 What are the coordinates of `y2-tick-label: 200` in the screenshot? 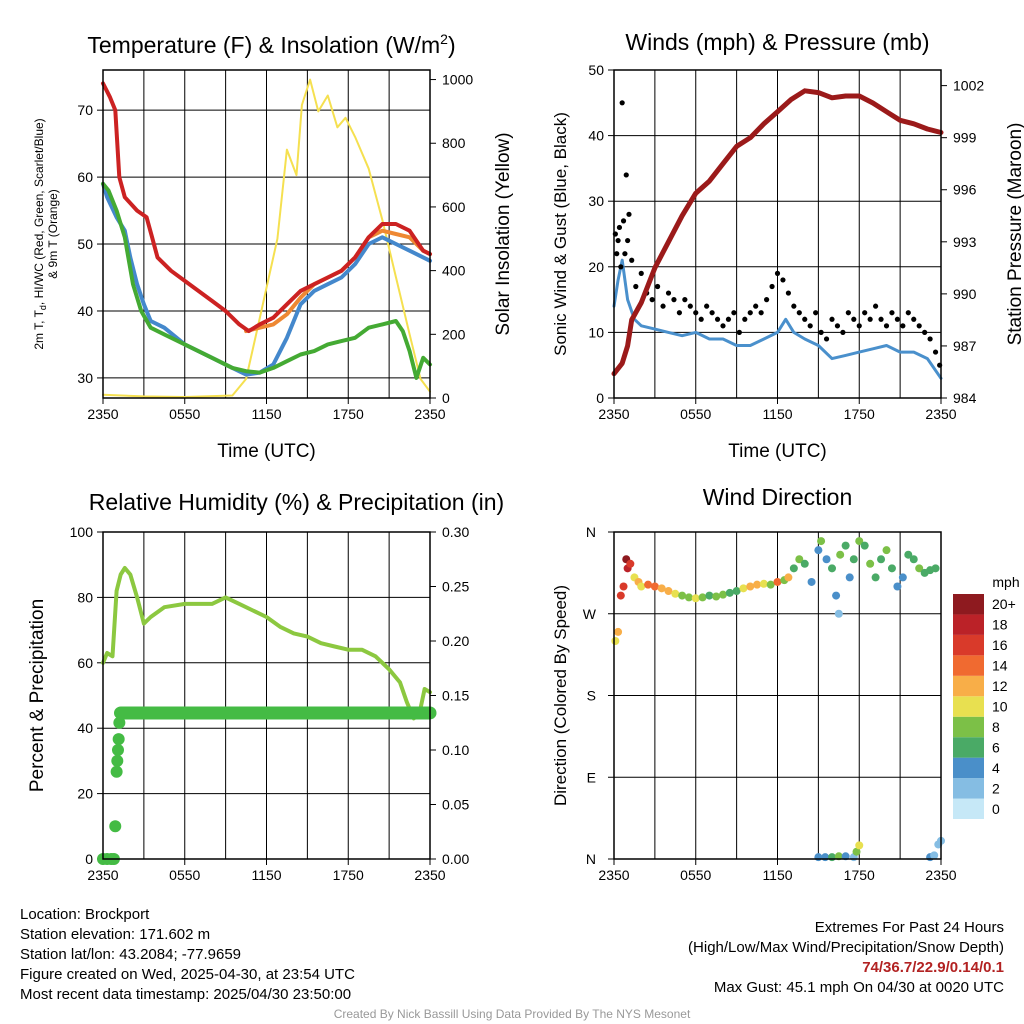 It's located at (454, 334).